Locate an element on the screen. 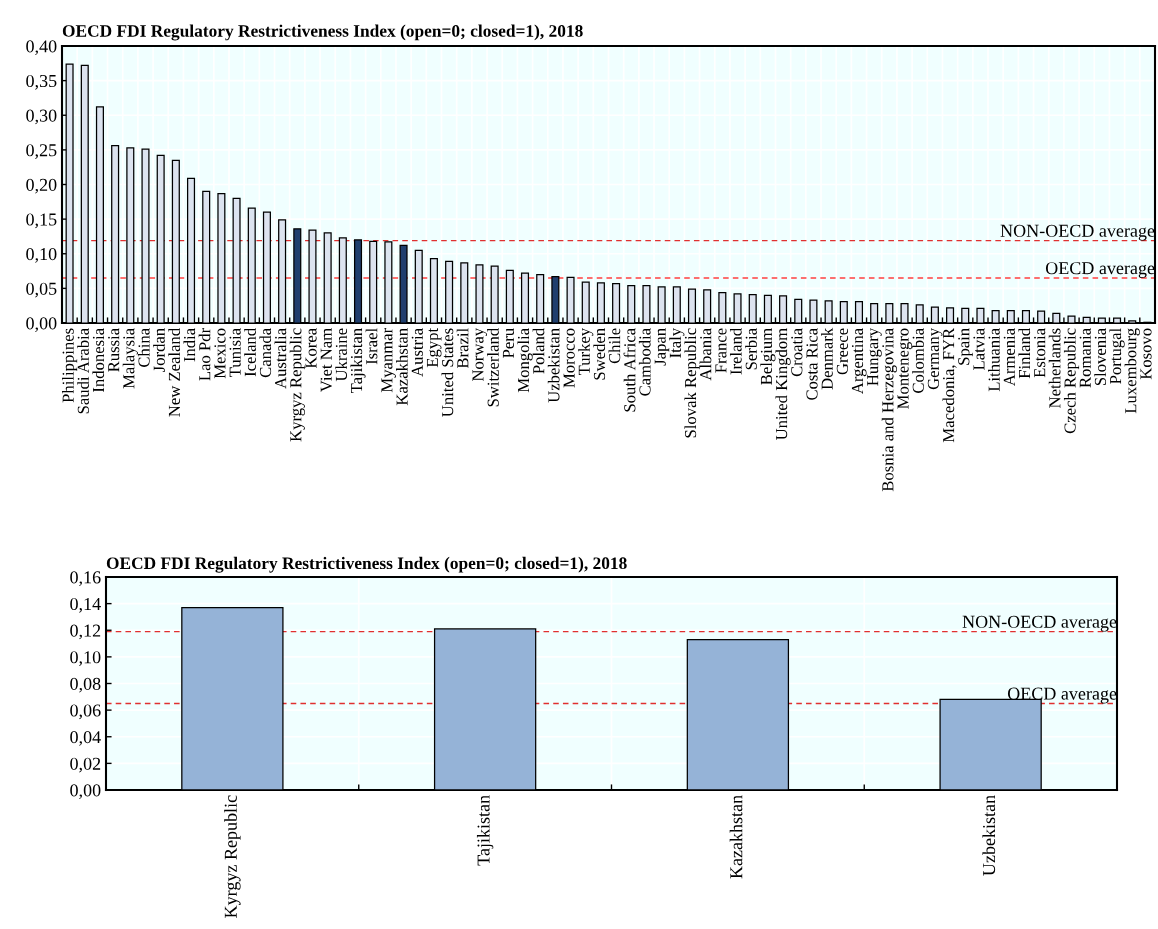 This screenshot has width=1158, height=929. x-tick-label: United States is located at coordinates (447, 372).